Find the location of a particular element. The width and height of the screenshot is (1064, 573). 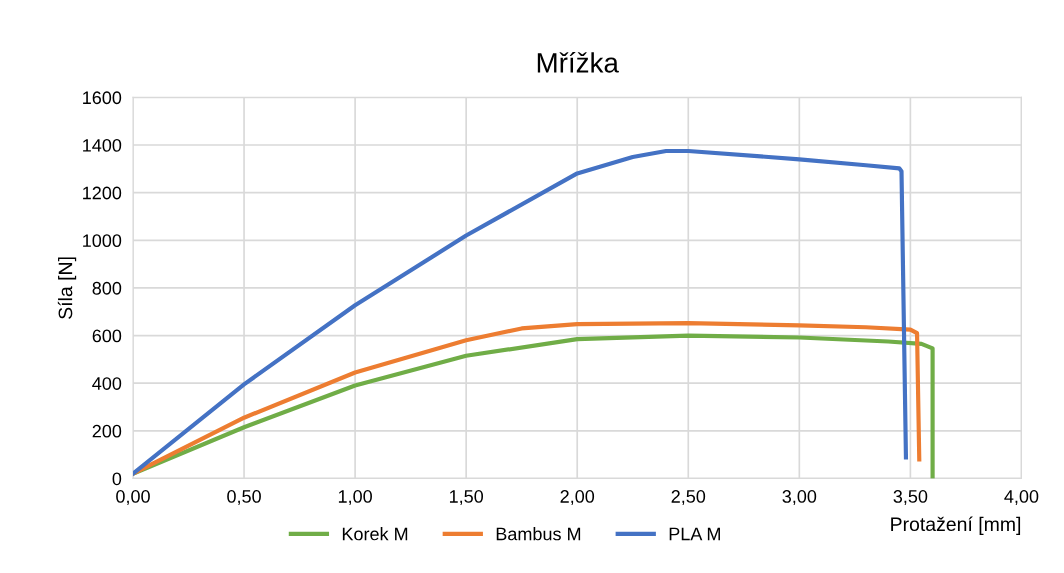

chart-title: Mřížka is located at coordinates (578, 62).